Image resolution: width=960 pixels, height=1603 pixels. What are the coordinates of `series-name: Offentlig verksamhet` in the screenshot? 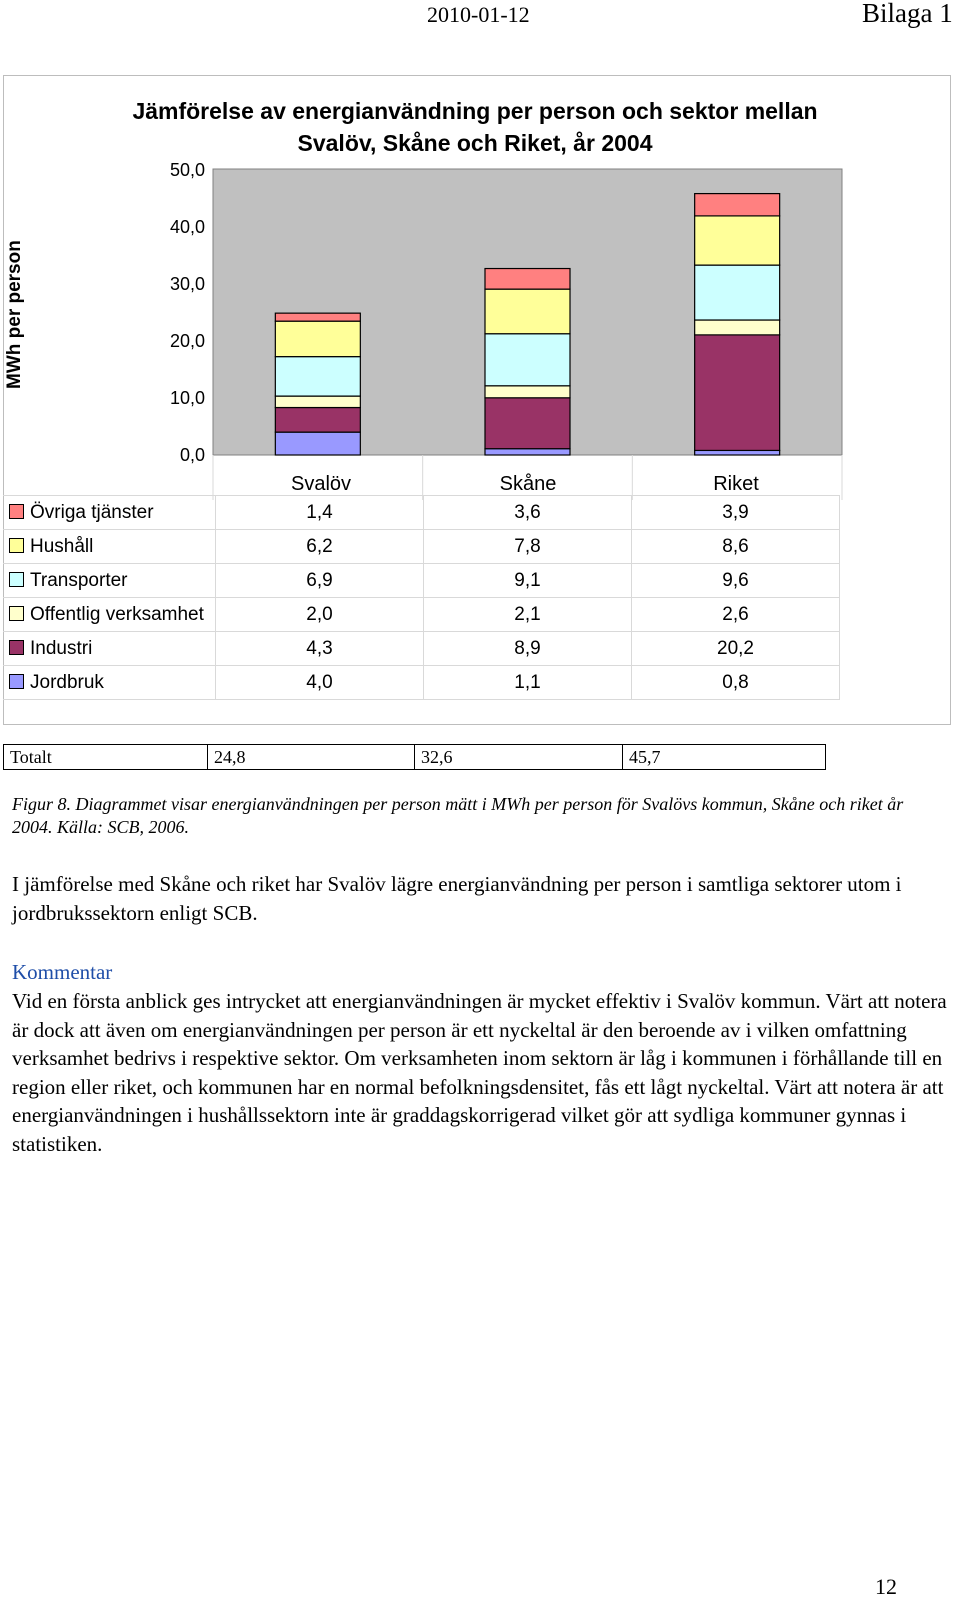 It's located at (117, 614).